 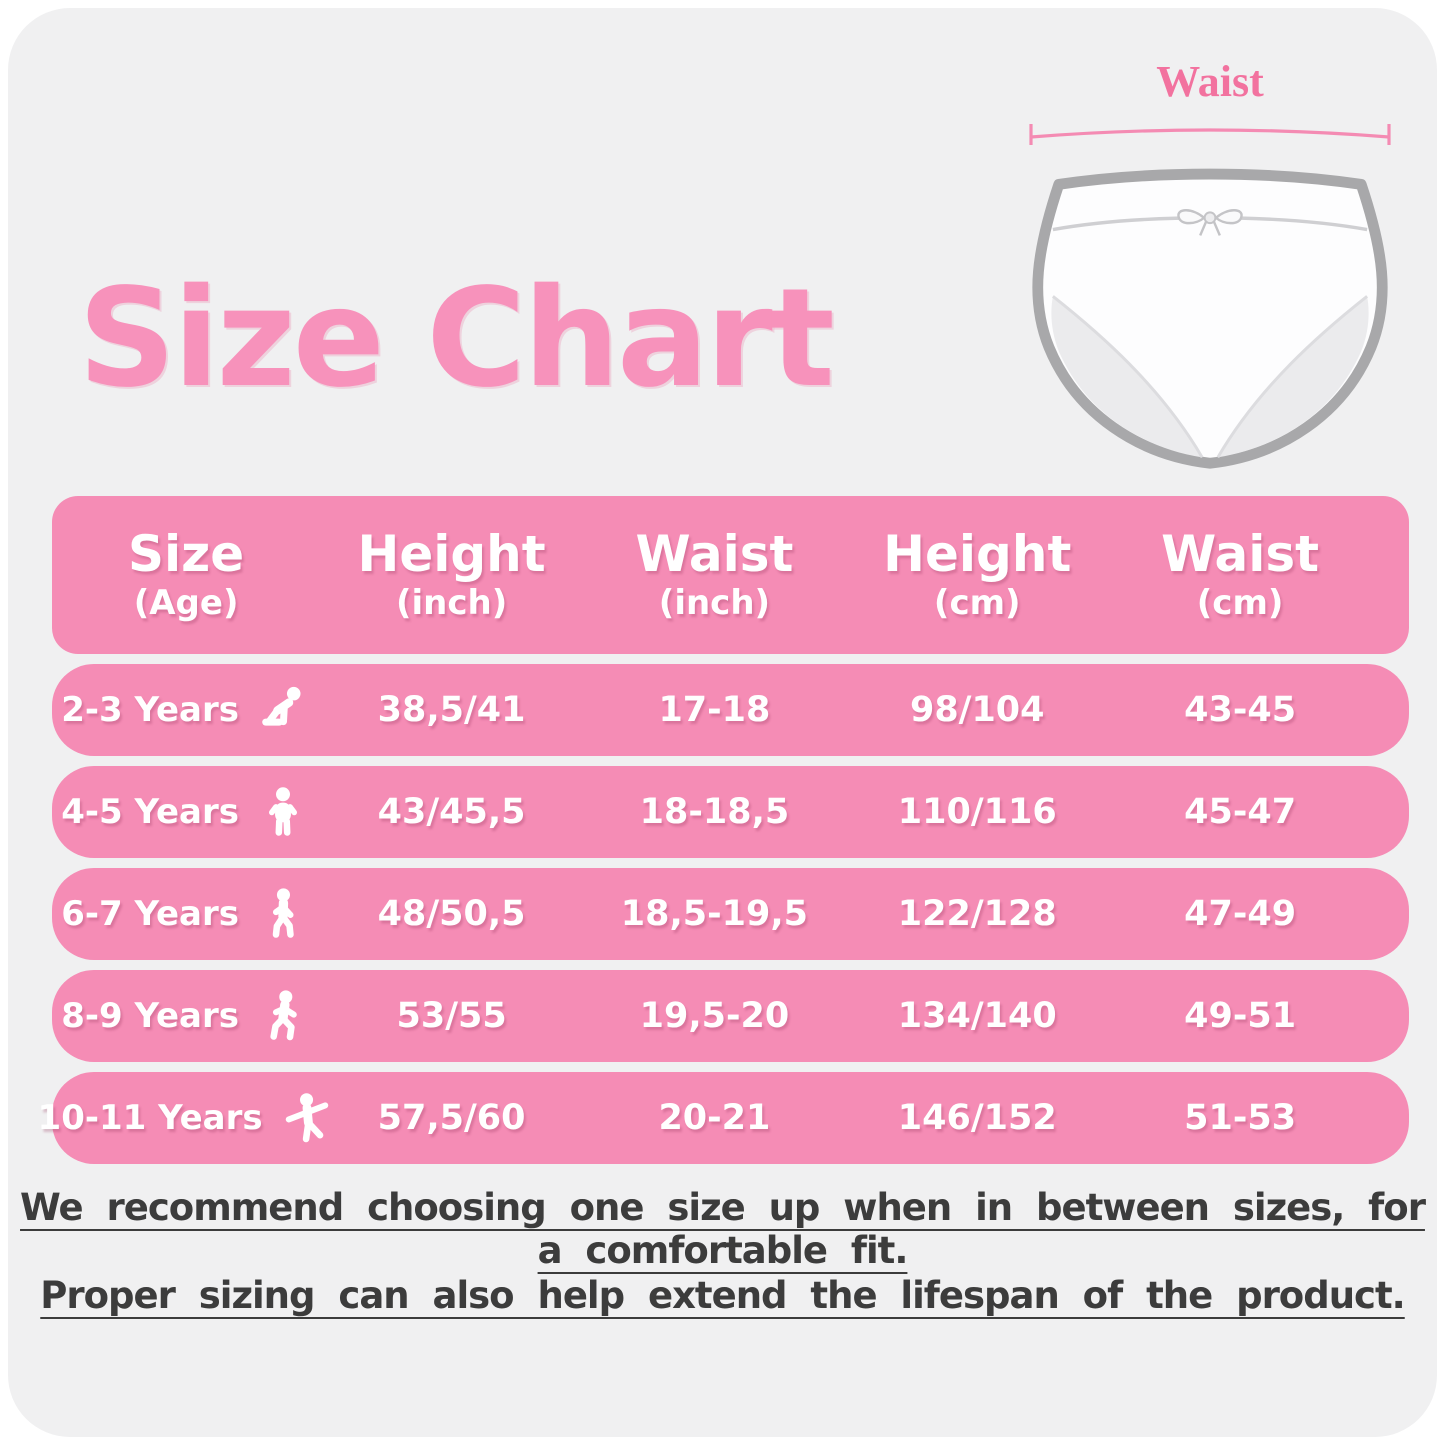 I want to click on height-cm-value: 98/104, so click(x=977, y=710).